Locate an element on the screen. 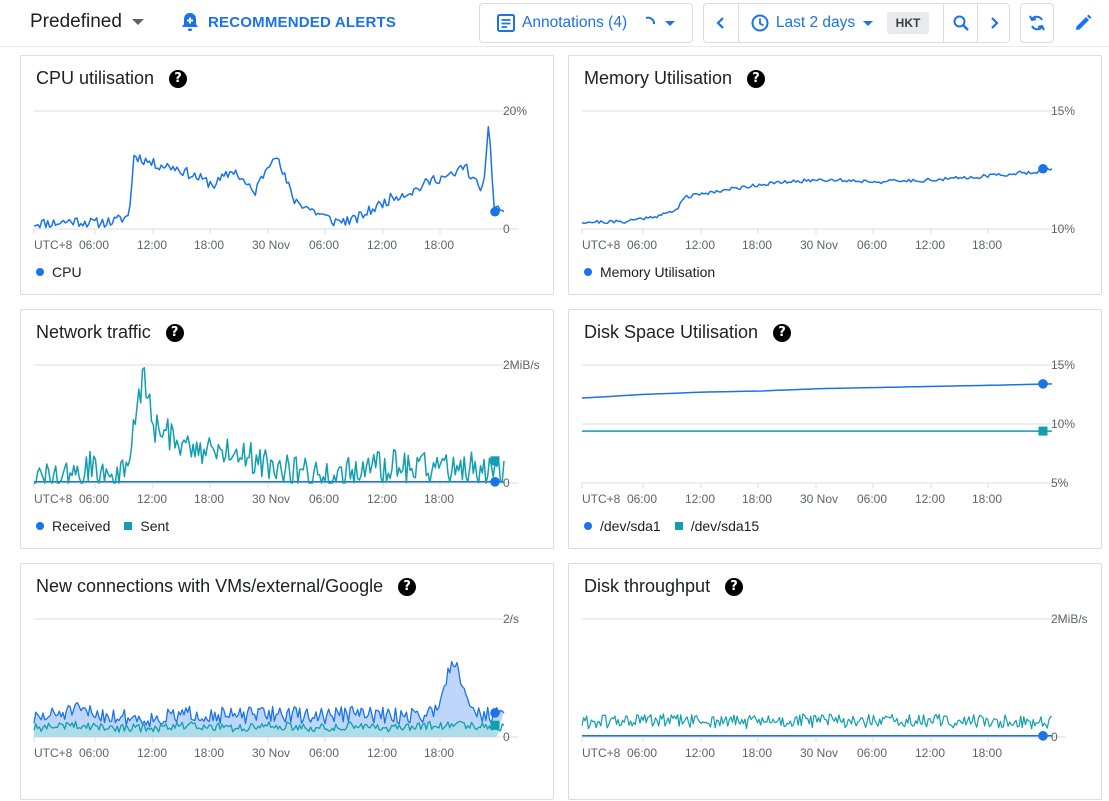  card-title-text: CPU utilisation is located at coordinates (95, 78).